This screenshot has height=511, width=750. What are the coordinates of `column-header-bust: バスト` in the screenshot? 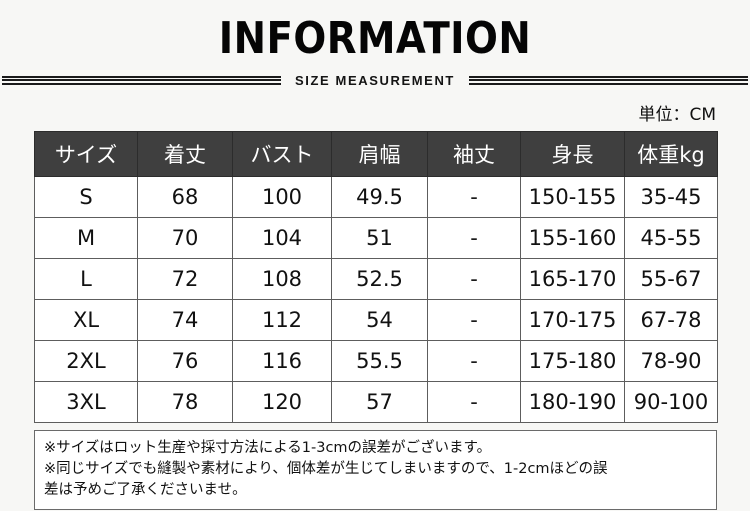 It's located at (282, 154).